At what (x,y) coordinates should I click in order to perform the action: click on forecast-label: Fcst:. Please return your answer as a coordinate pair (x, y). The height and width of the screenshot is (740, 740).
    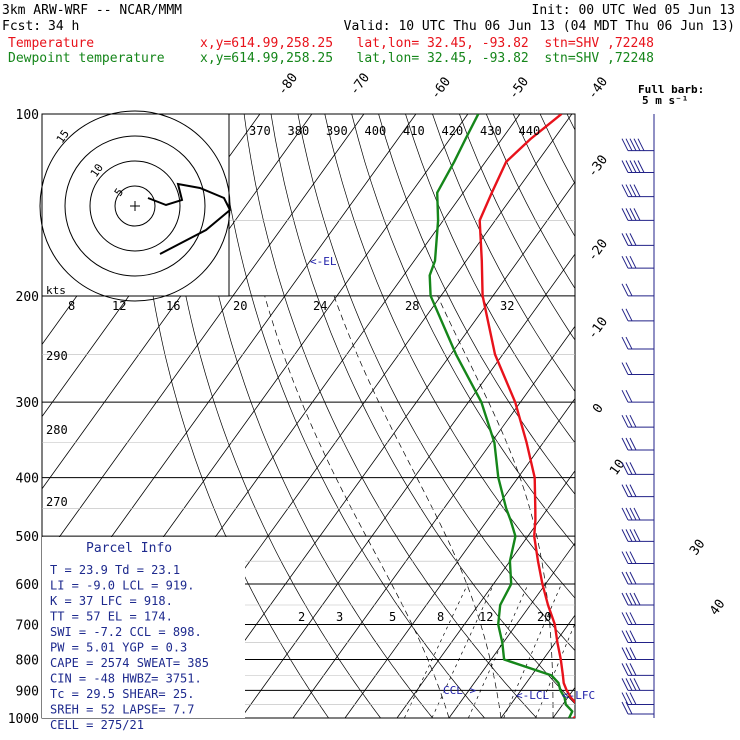
    Looking at the image, I should click on (21, 26).